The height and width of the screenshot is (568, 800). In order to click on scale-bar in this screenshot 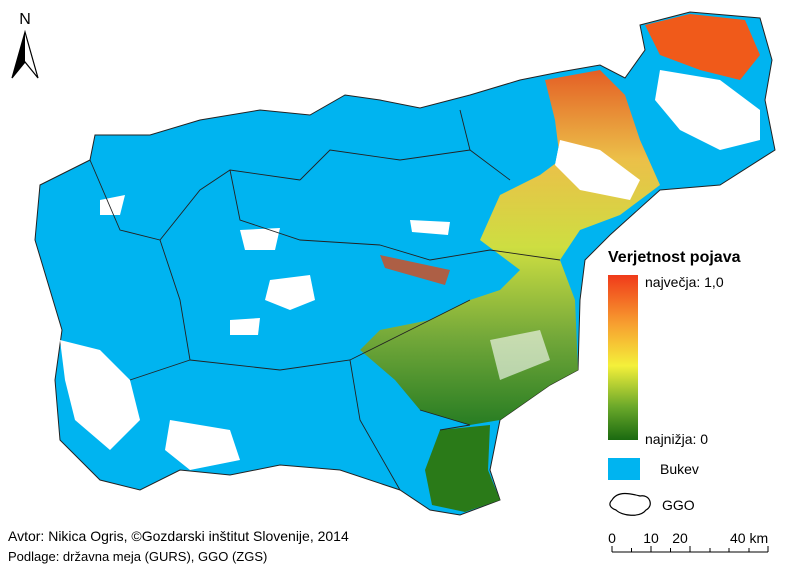, I will do `click(690, 549)`.